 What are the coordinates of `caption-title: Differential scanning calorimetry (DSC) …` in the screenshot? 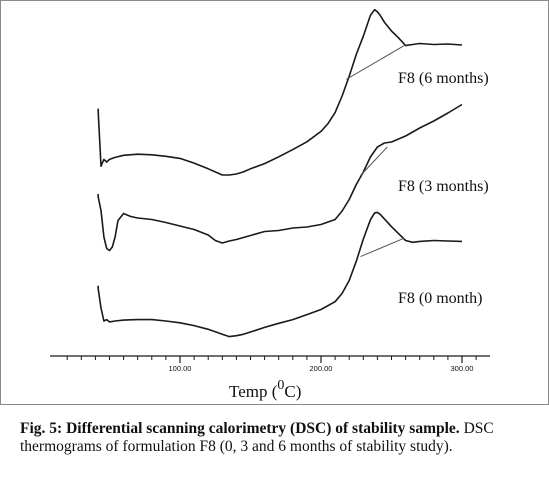 It's located at (261, 428).